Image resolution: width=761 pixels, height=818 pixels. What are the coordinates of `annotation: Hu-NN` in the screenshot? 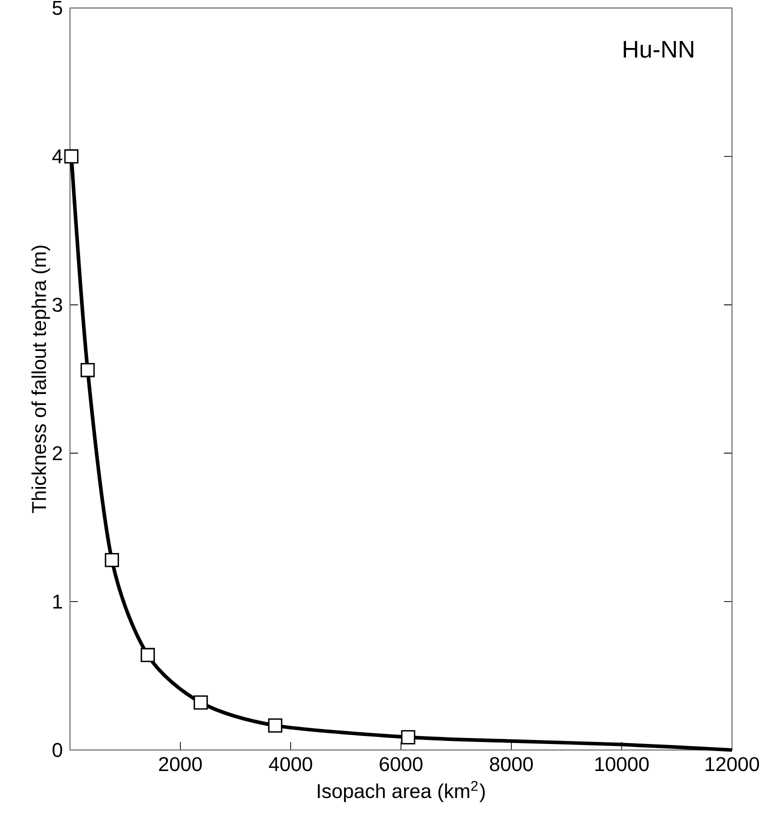 It's located at (659, 49).